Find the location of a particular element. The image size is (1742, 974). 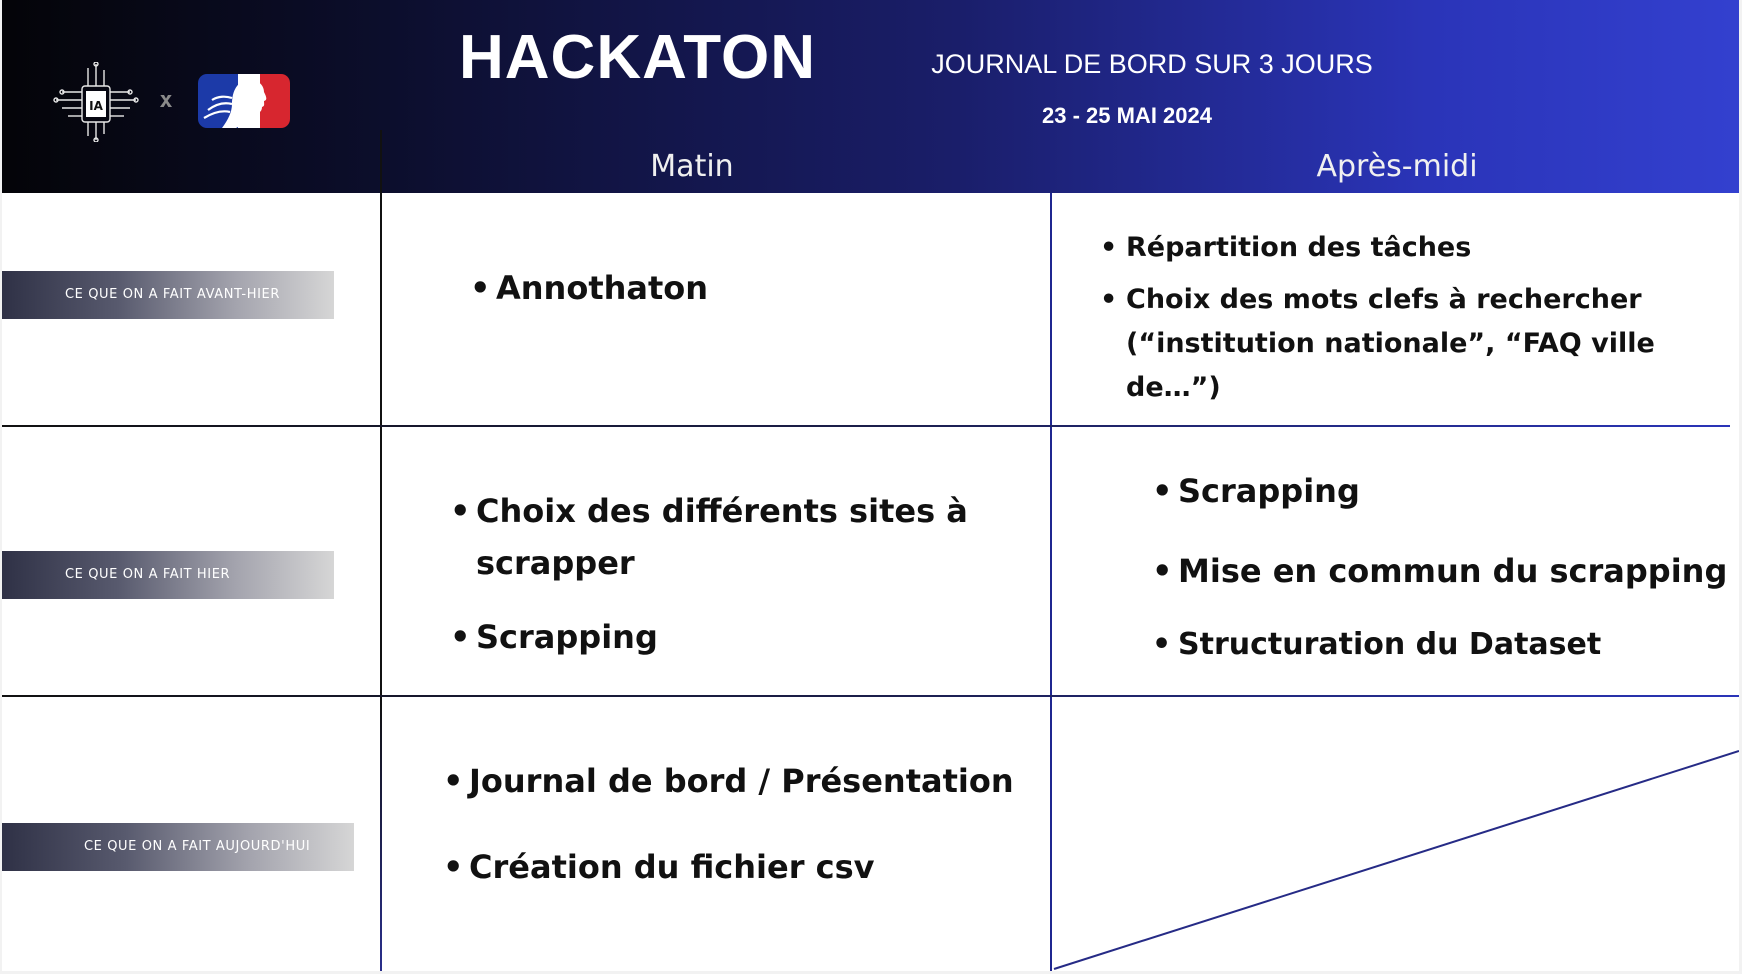

partner-logos: IA x is located at coordinates (177, 102).